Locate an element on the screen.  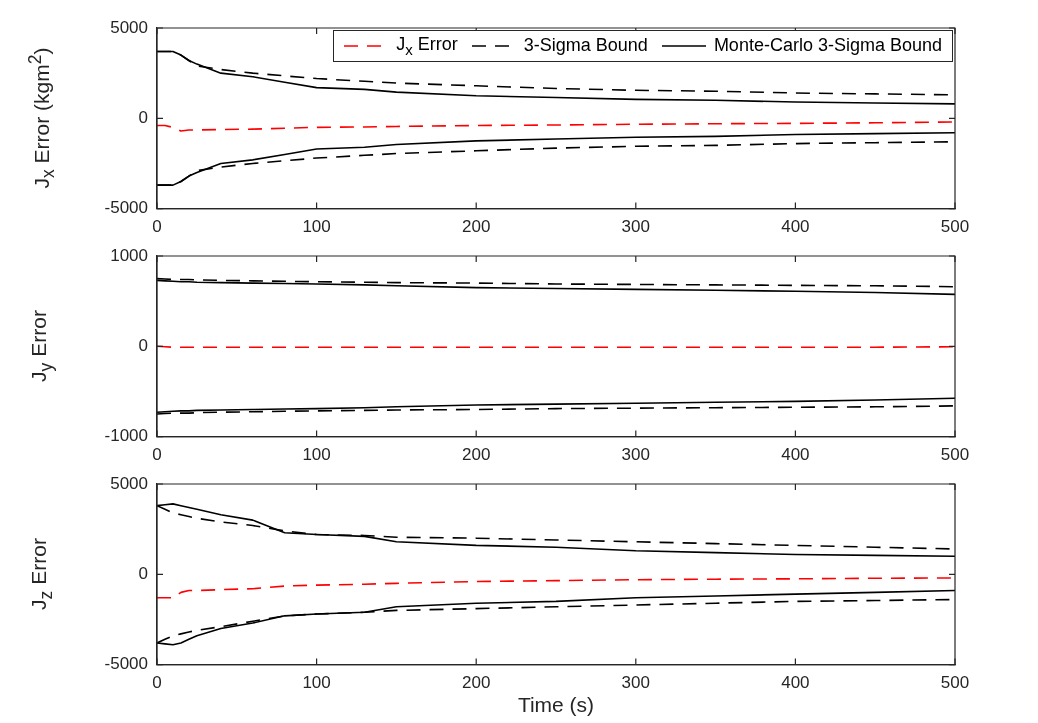
y-tick-label: 1000 is located at coordinates (129, 255).